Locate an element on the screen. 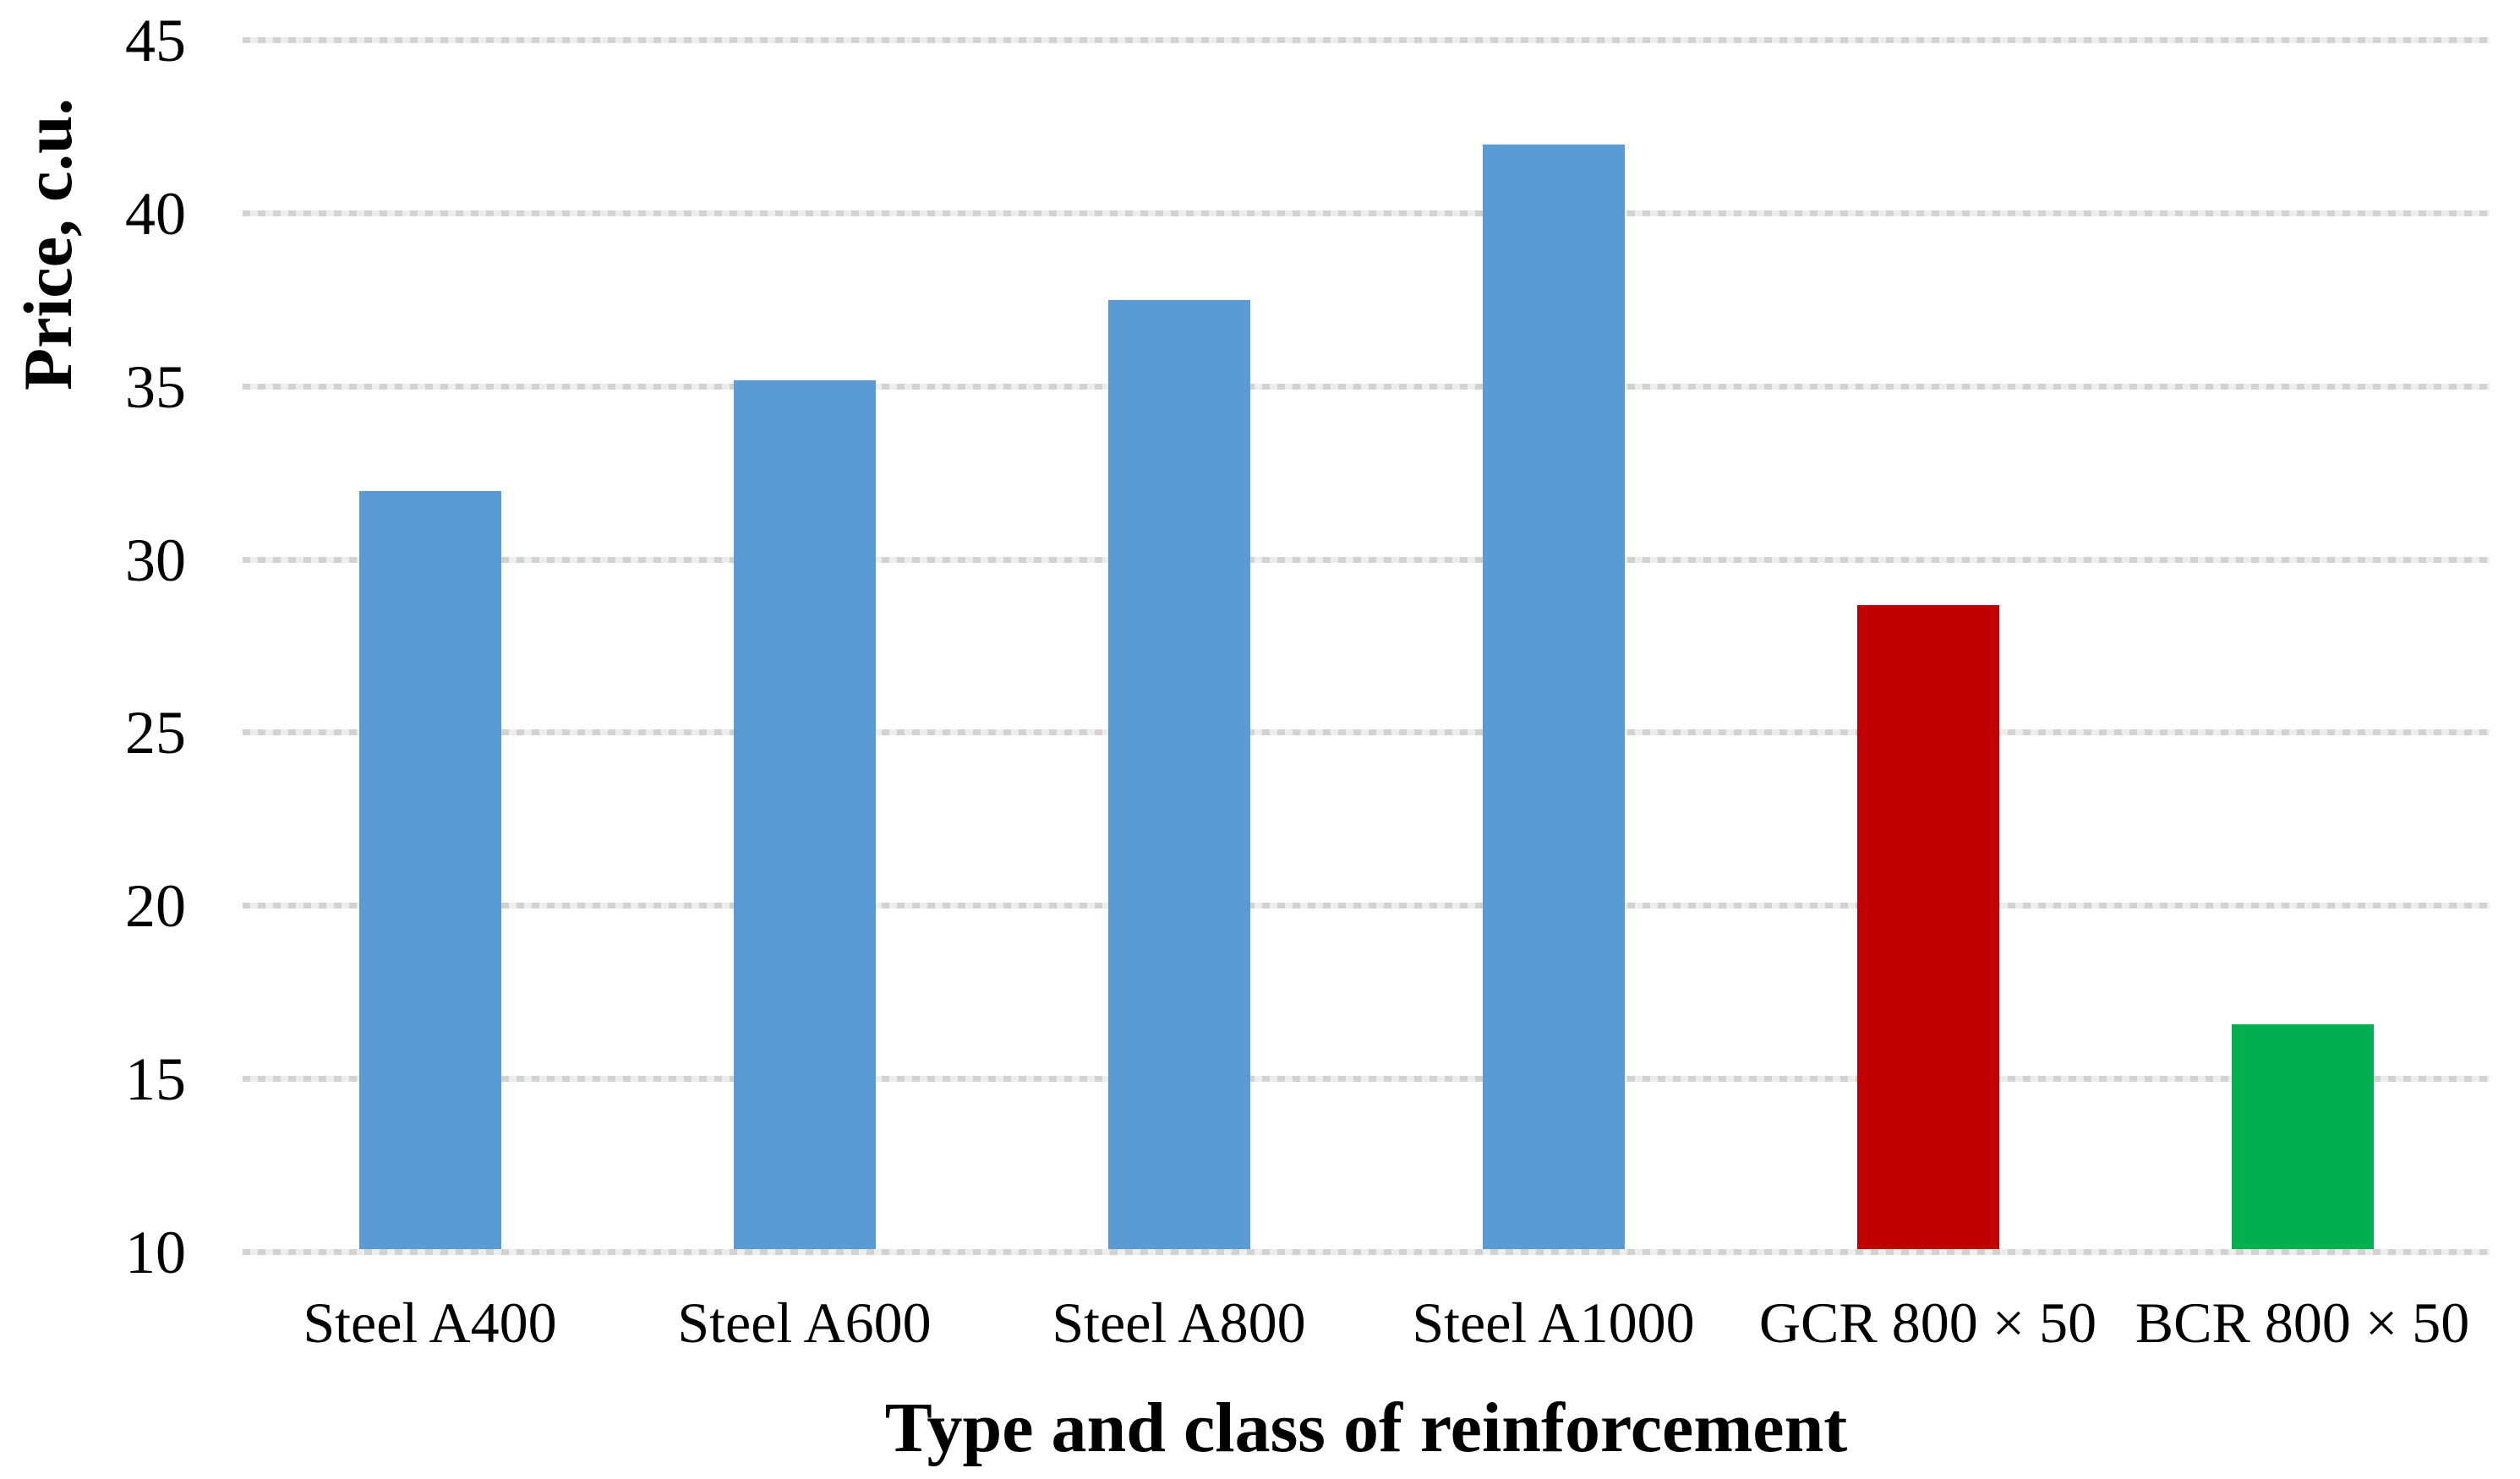  y-tick-label-15: 15 is located at coordinates (155, 1079).